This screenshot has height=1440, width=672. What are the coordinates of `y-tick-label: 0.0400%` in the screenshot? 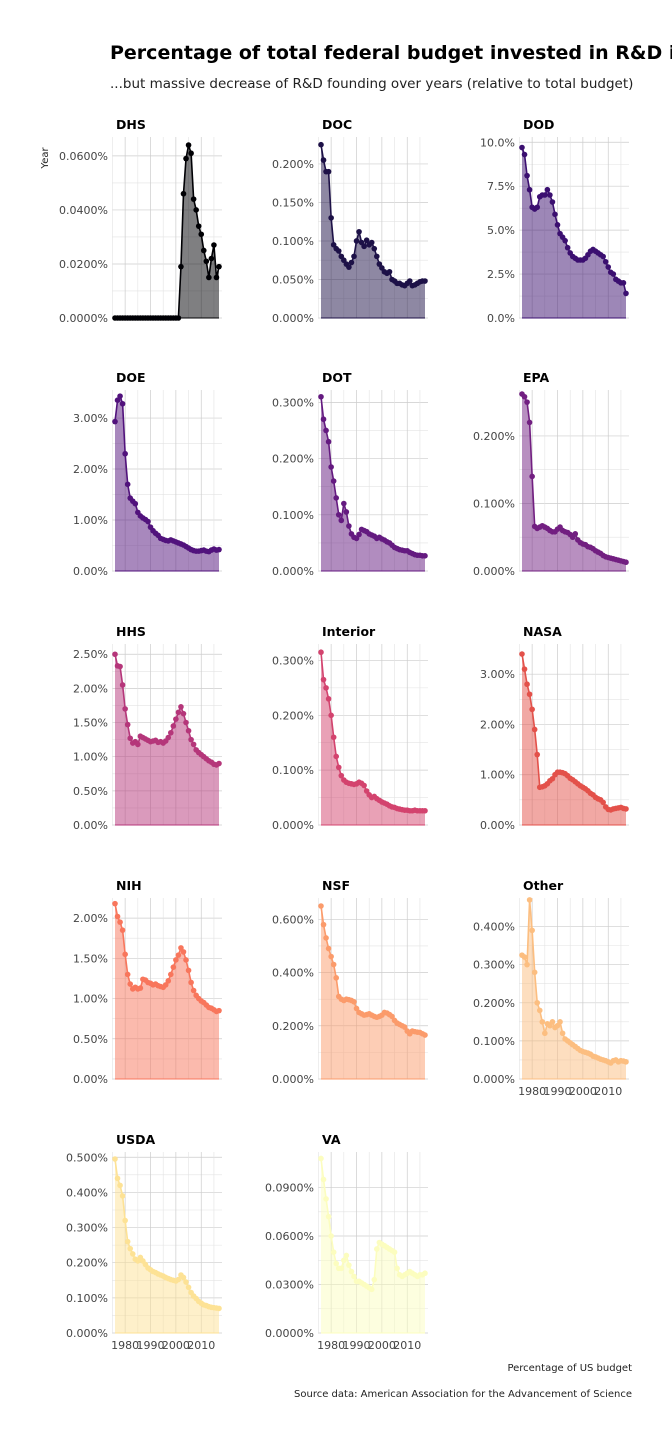 It's located at (83, 210).